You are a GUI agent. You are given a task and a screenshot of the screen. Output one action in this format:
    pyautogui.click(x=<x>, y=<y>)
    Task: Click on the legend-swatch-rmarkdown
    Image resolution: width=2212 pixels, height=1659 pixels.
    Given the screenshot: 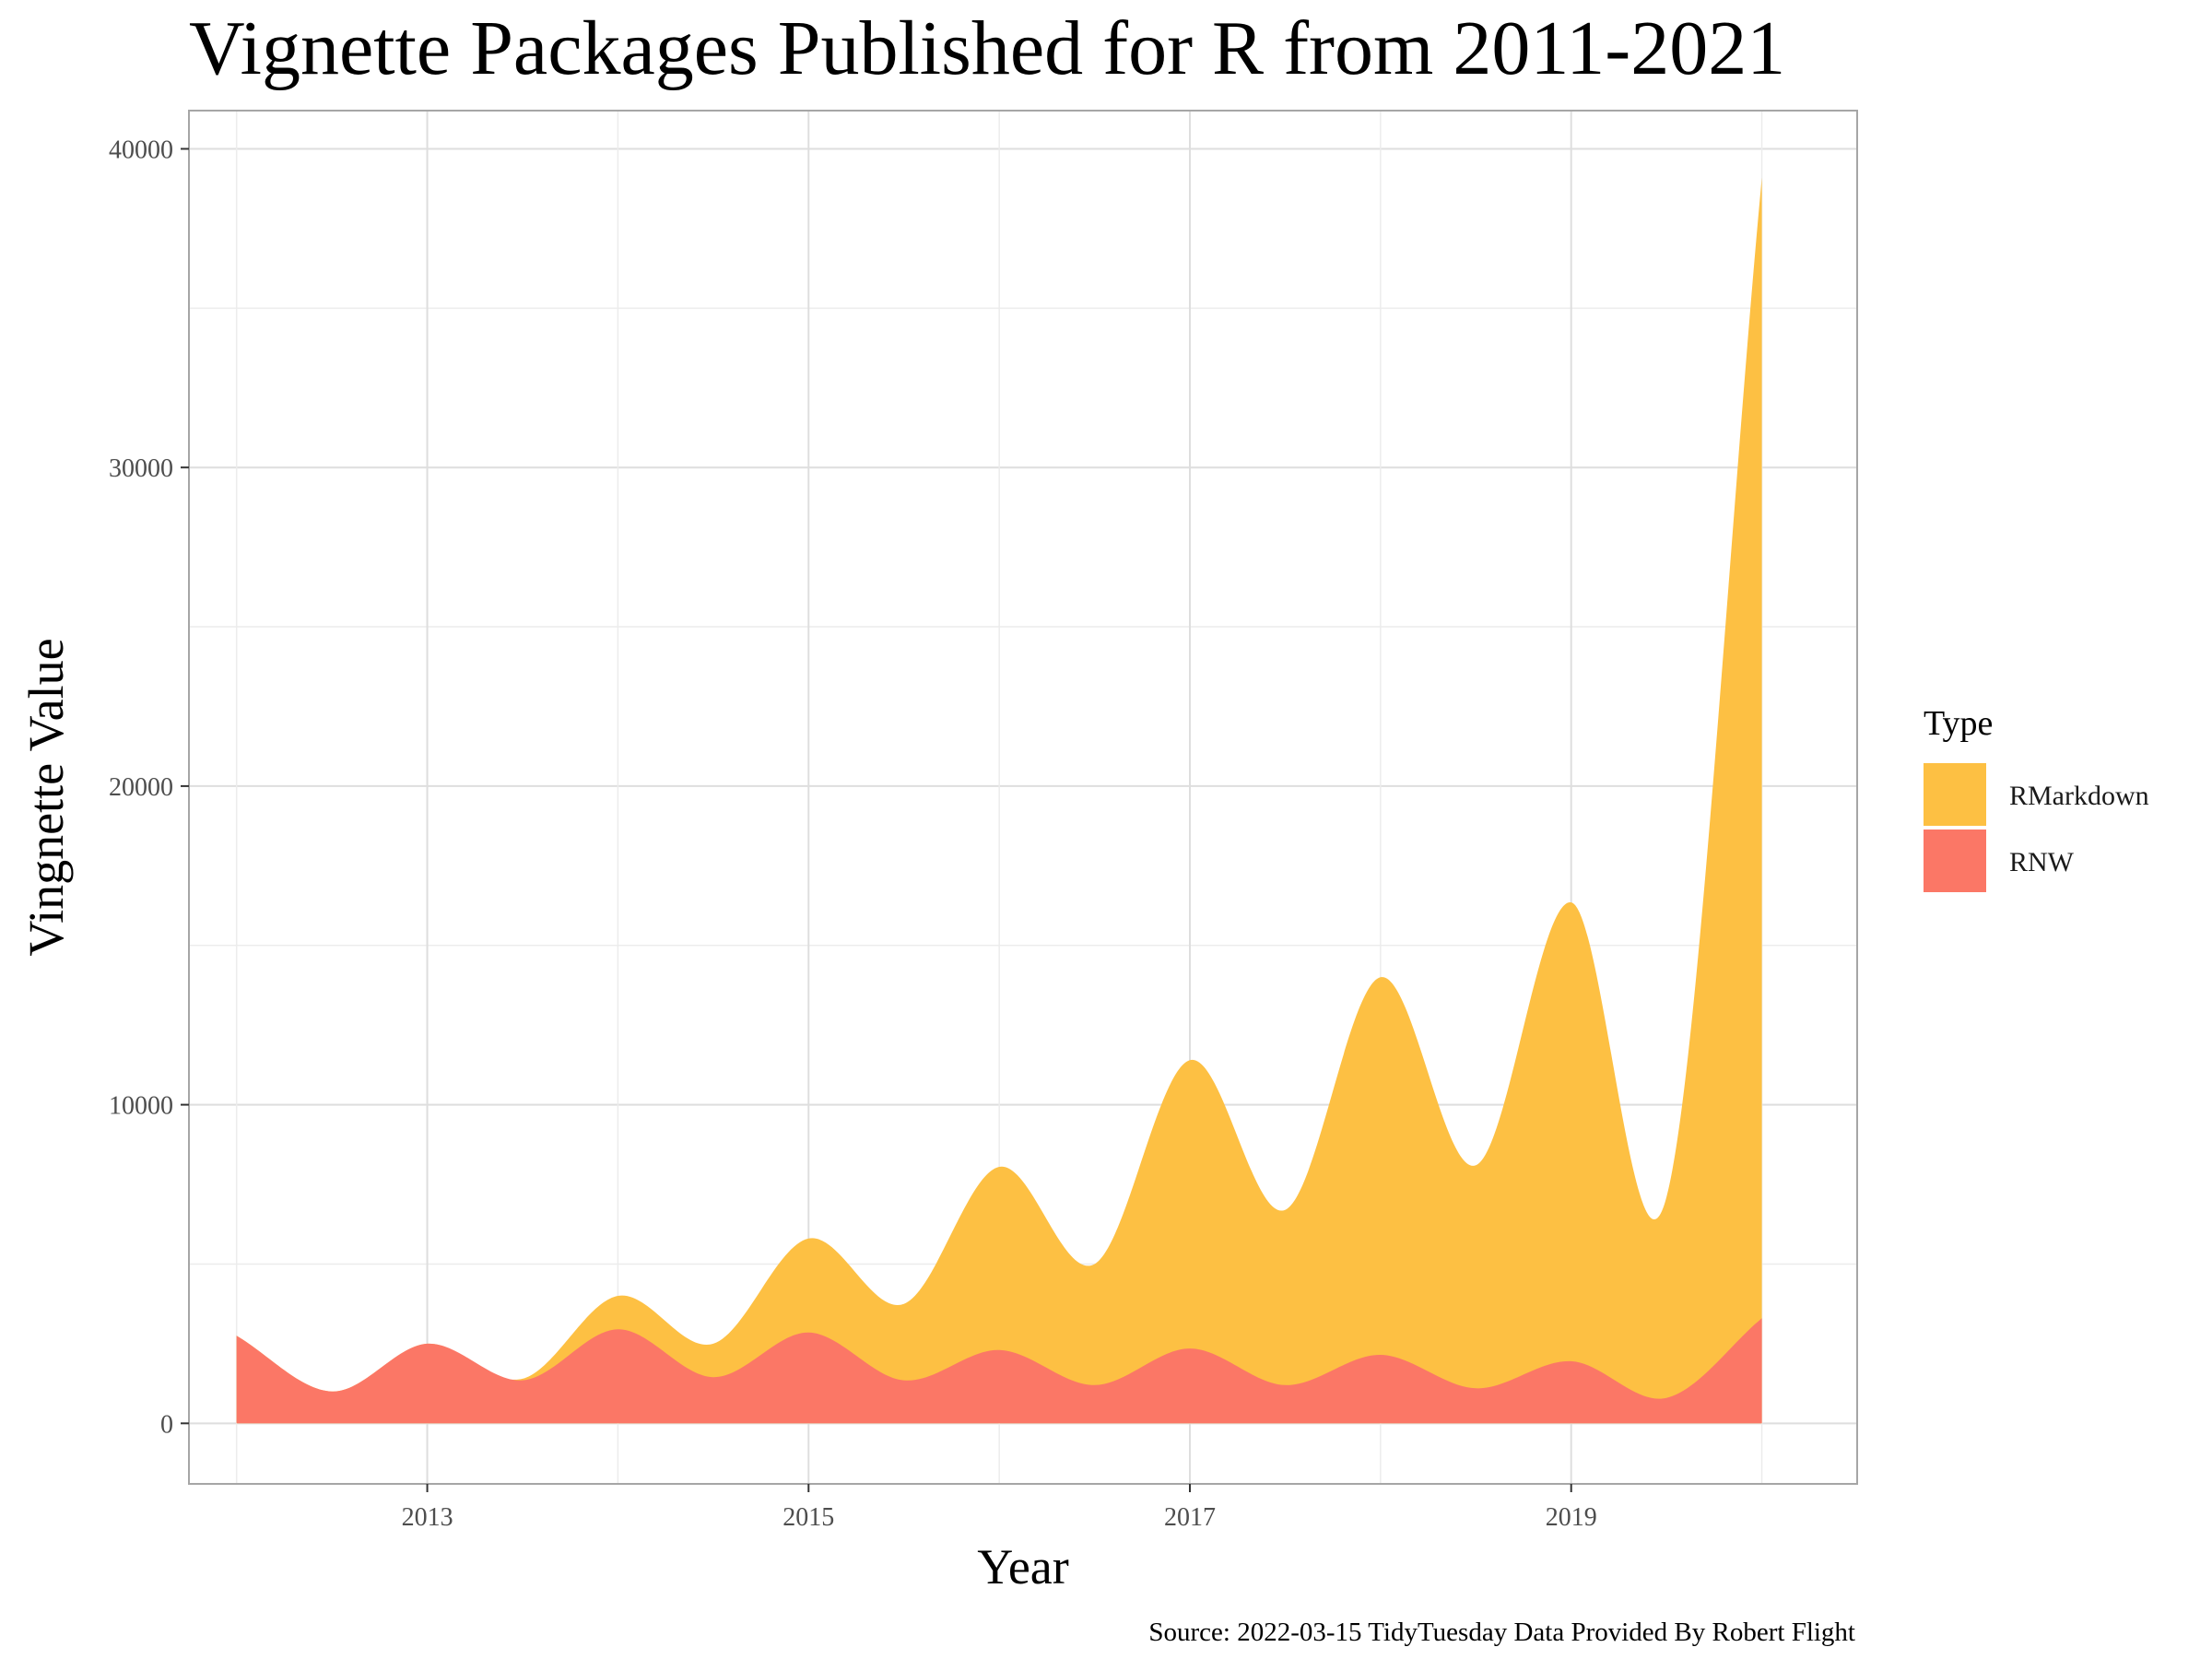 What is the action you would take?
    pyautogui.click(x=1955, y=794)
    